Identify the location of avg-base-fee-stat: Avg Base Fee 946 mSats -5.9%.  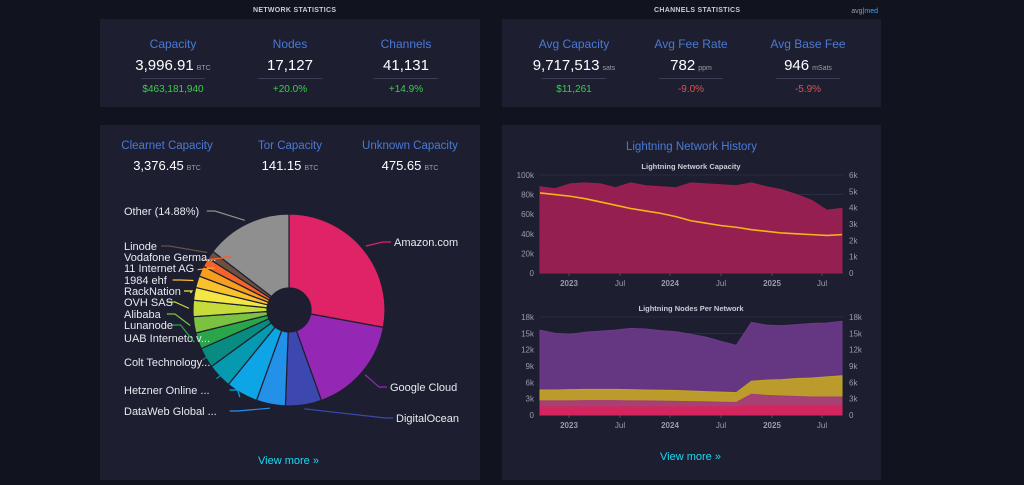
(808, 66).